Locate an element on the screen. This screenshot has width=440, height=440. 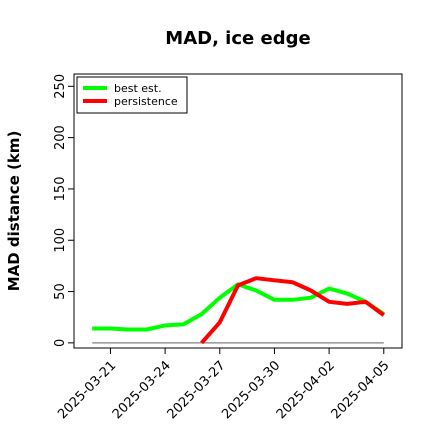
legend: best est. persistence is located at coordinates (132, 95).